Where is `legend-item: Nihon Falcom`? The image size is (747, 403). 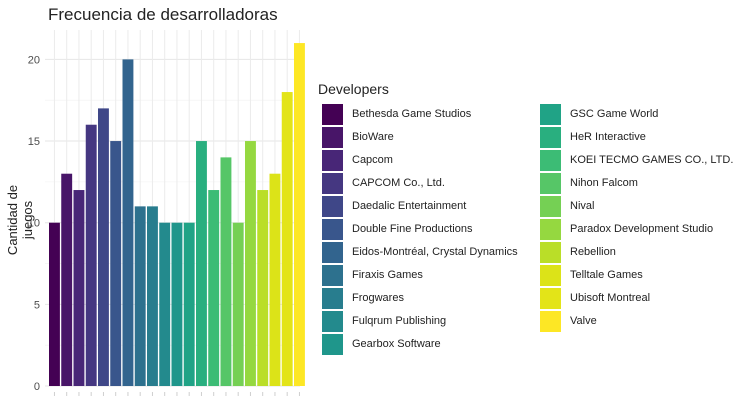 legend-item: Nihon Falcom is located at coordinates (589, 183).